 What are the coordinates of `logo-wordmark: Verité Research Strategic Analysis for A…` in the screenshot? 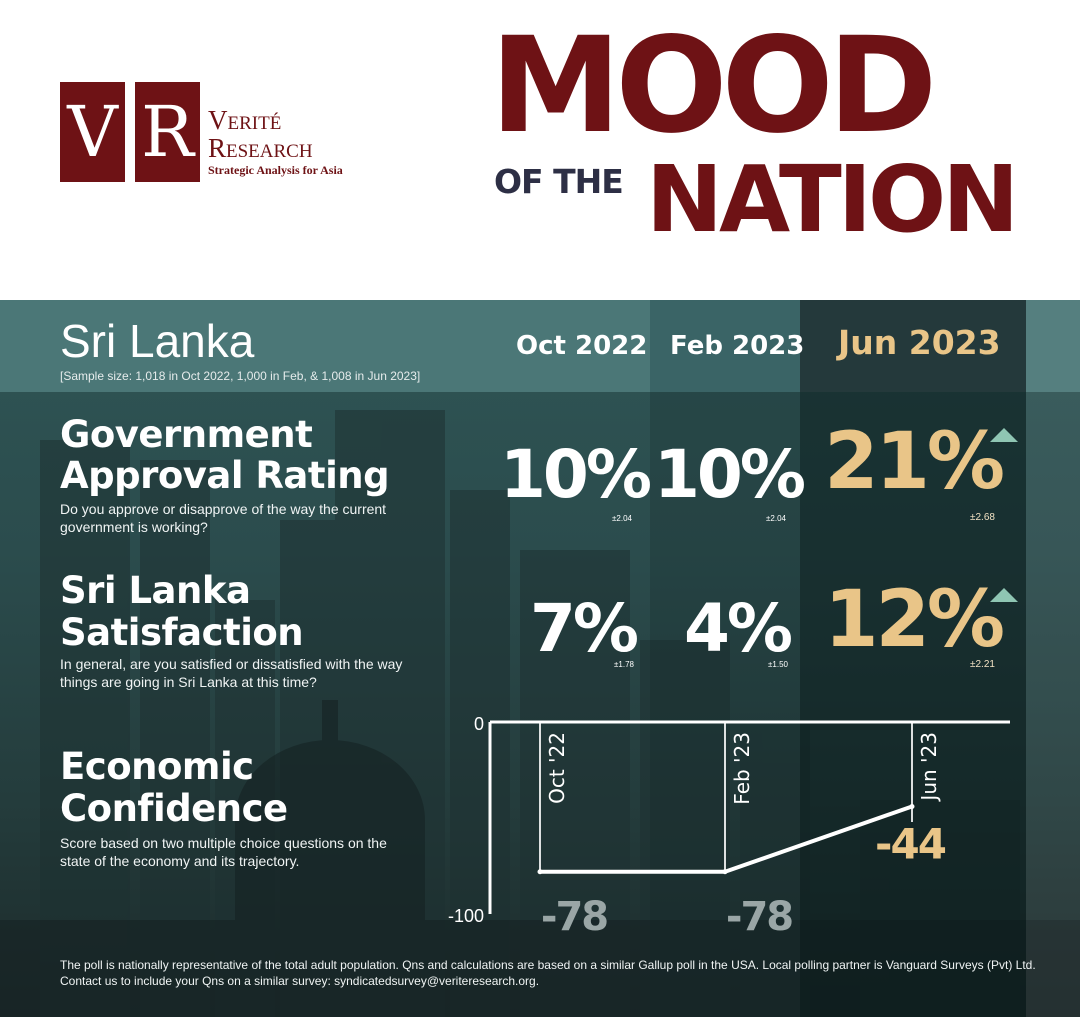 It's located at (275, 142).